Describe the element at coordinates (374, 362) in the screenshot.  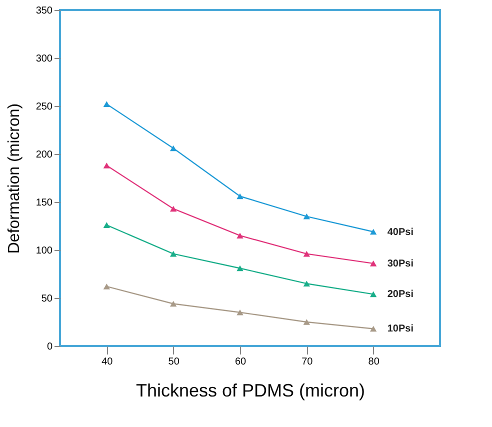
I see `x-tick-label: 80` at that location.